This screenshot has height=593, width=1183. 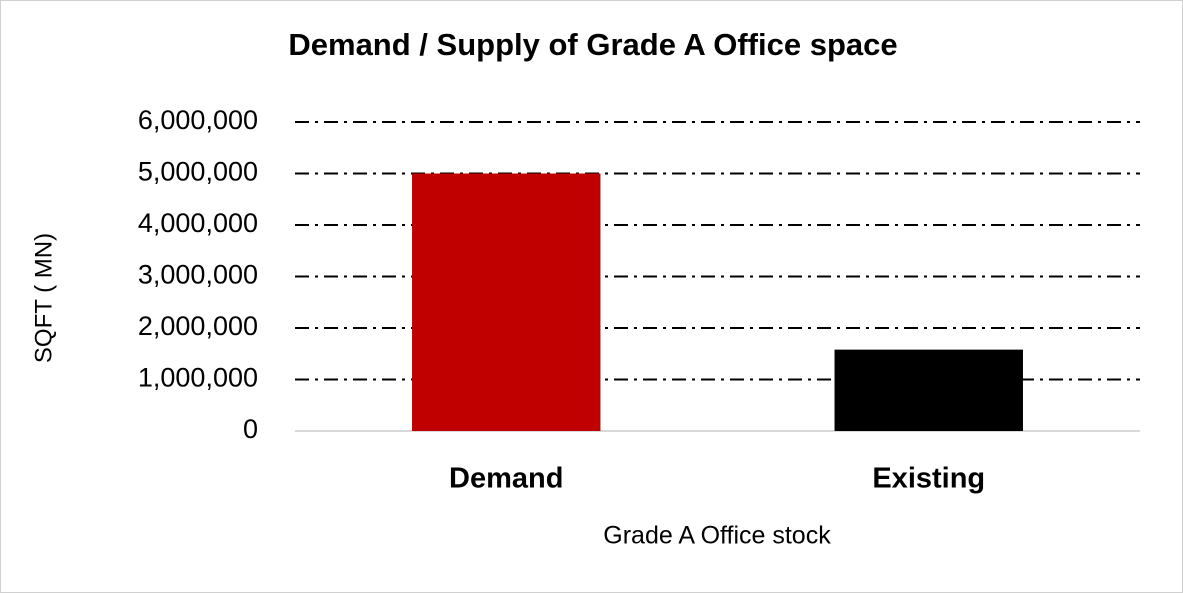 What do you see at coordinates (198, 275) in the screenshot?
I see `y-tick-label: 3,000,000` at bounding box center [198, 275].